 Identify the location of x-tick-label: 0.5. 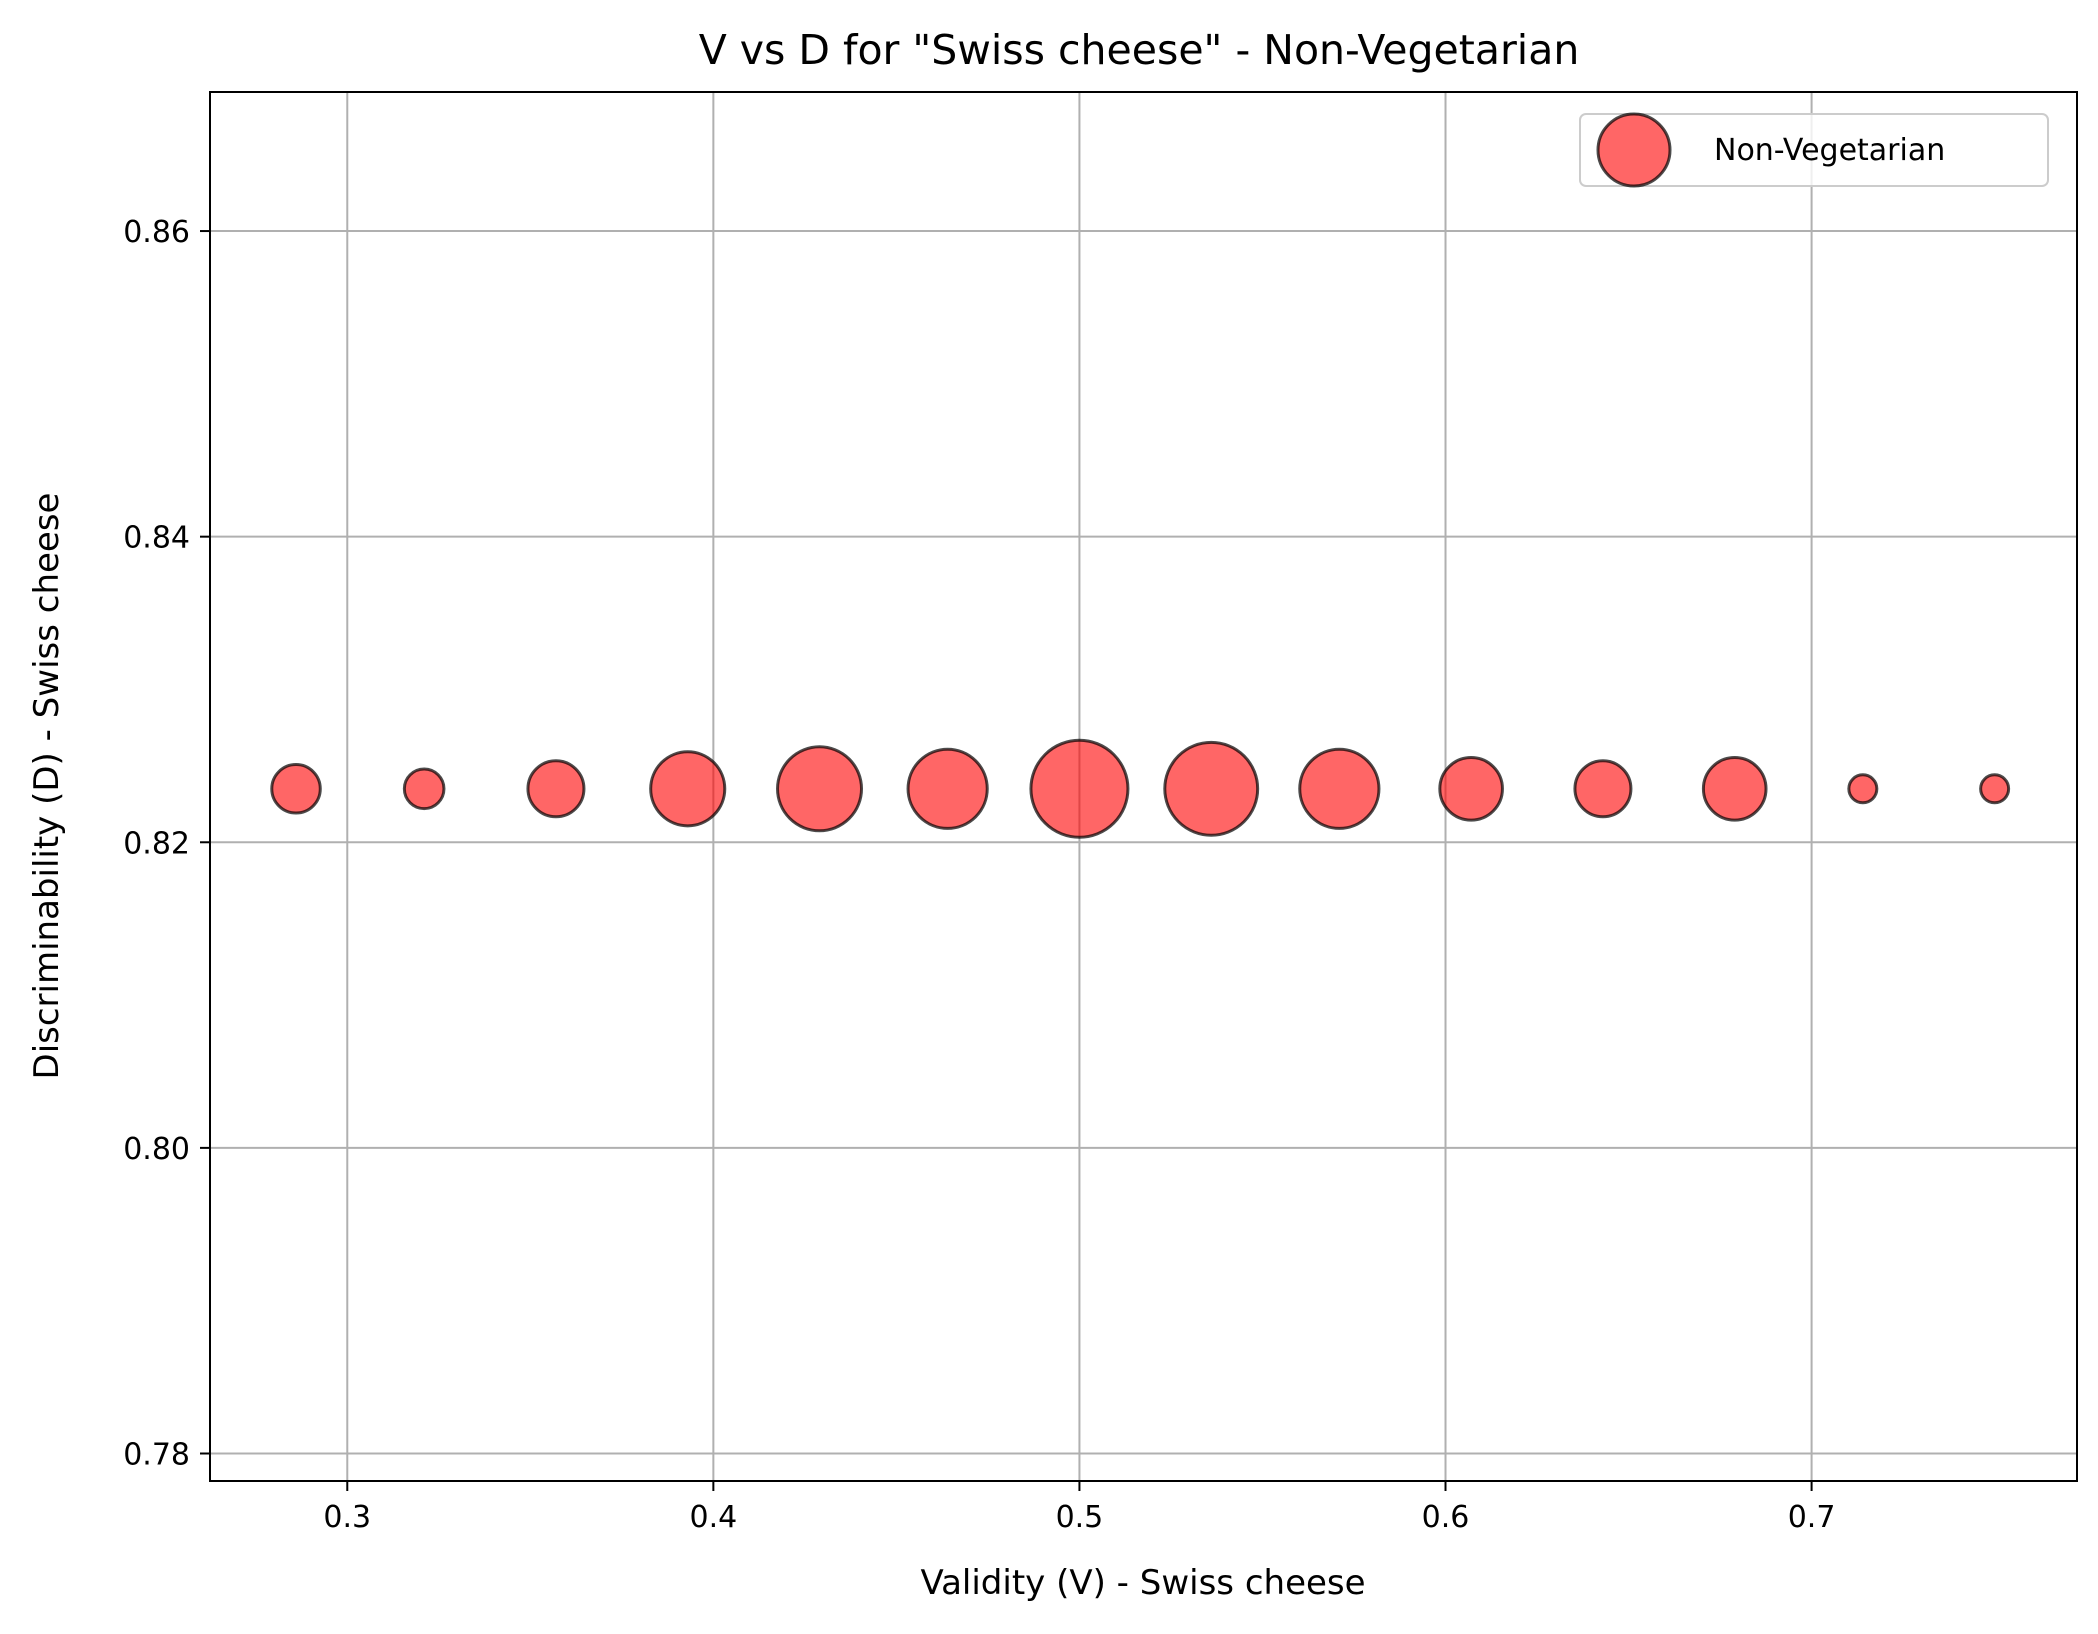
(1080, 1517).